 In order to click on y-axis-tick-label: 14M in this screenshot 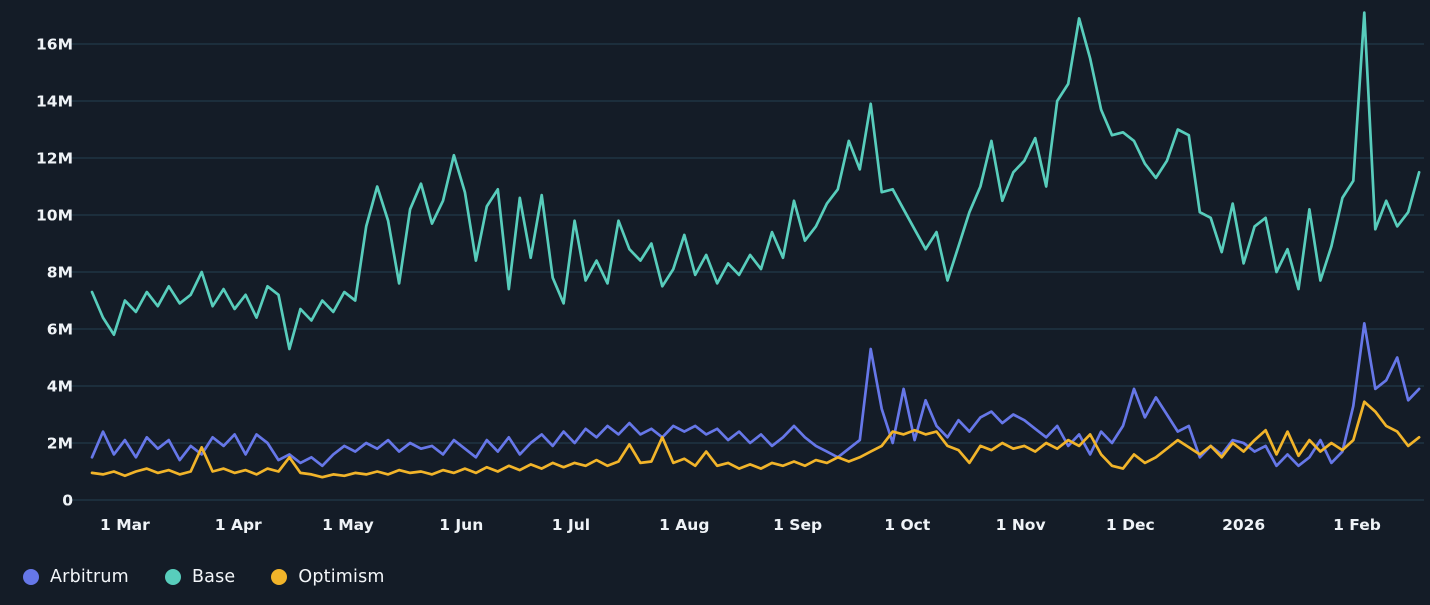, I will do `click(54, 102)`.